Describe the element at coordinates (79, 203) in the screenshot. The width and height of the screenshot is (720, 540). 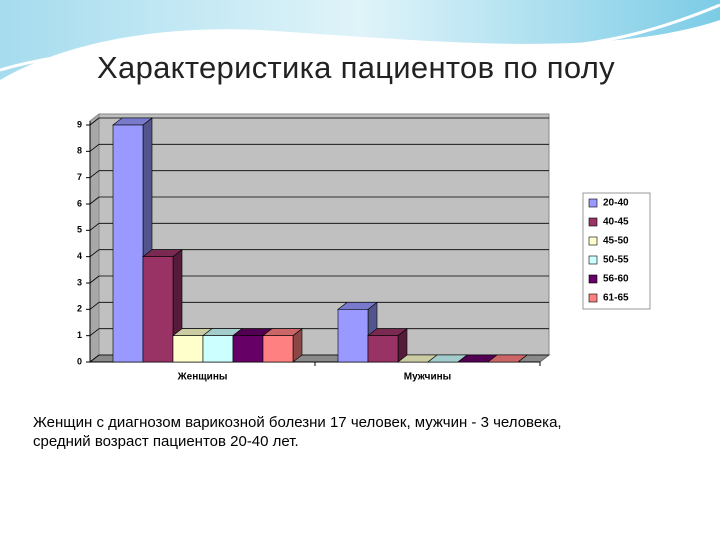
I see `y-tick-label: 6` at that location.